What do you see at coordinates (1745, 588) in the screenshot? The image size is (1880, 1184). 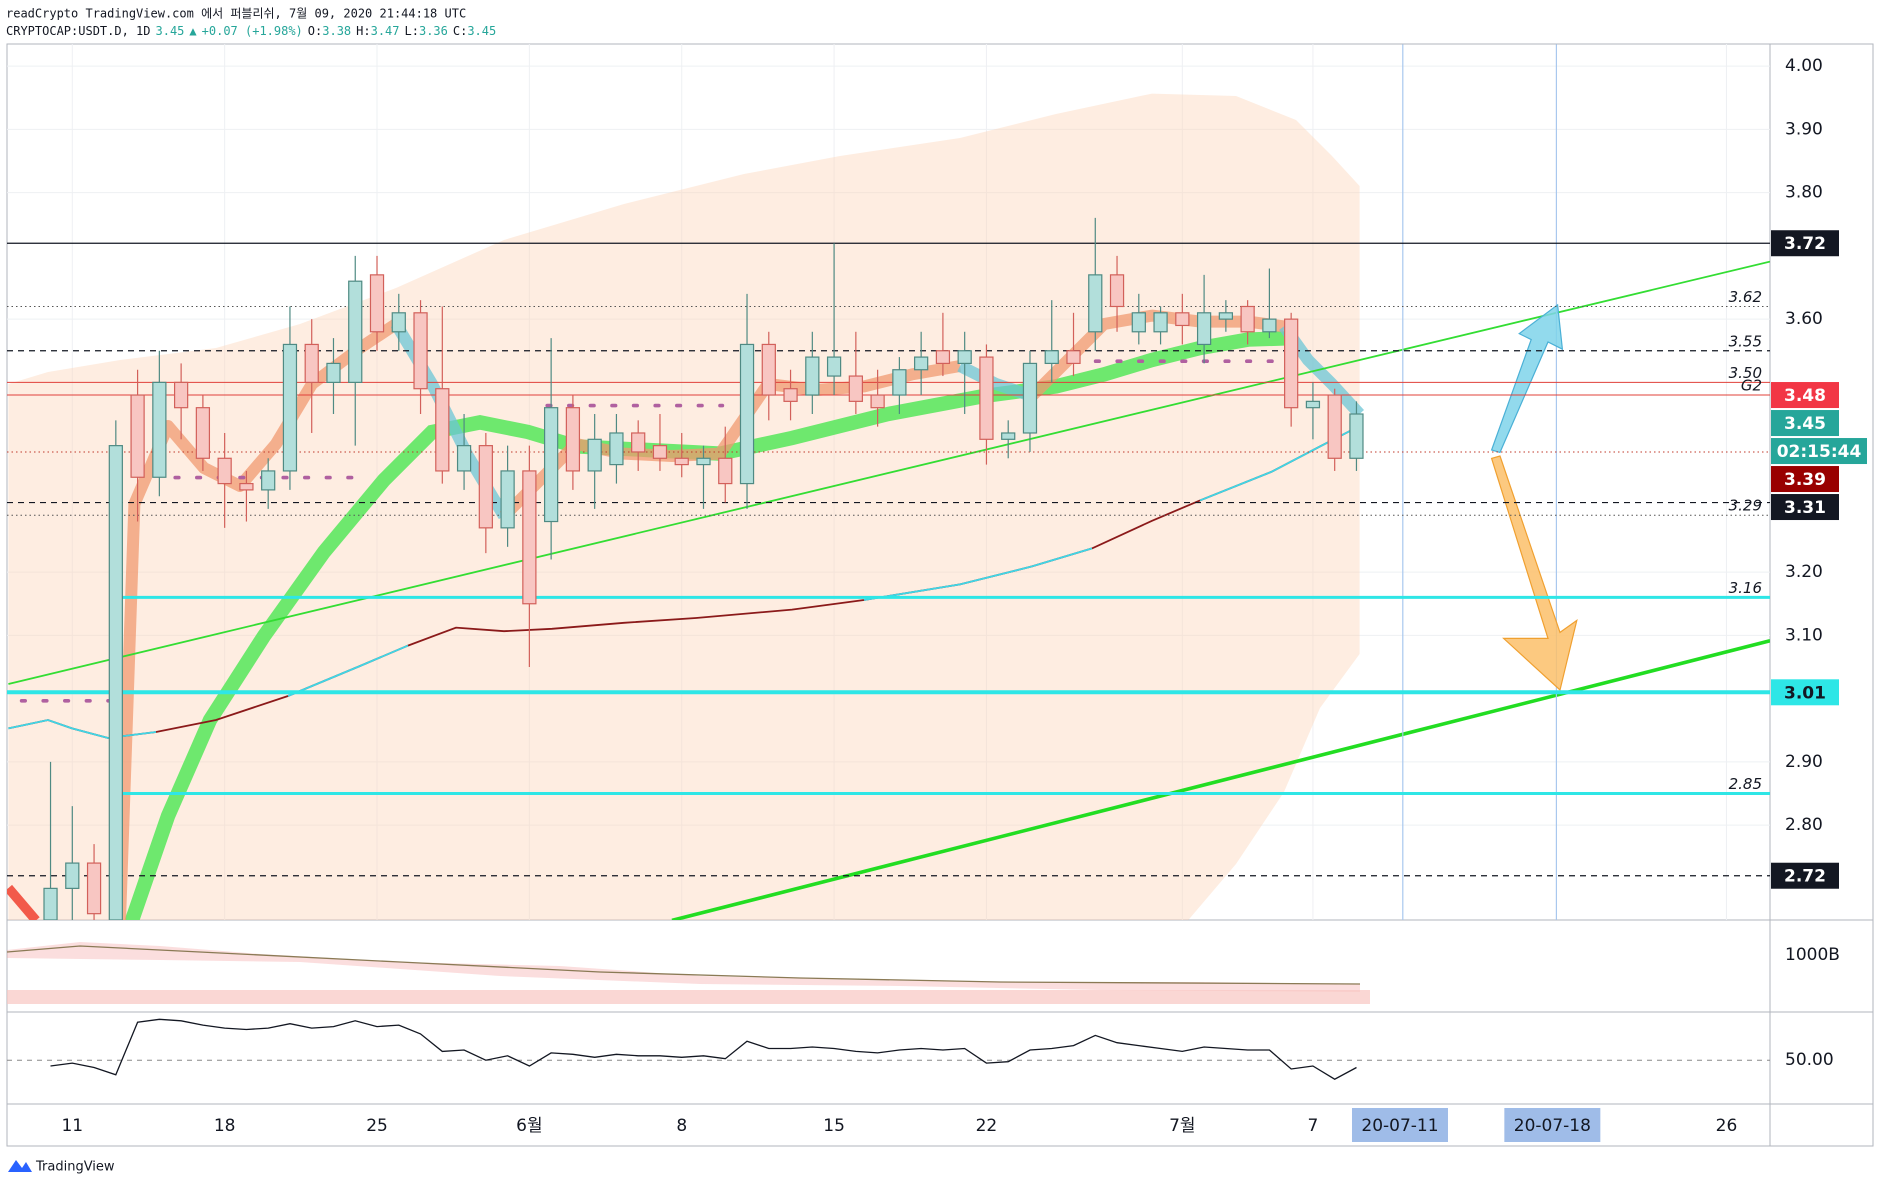 I see `level-label: 3.16` at bounding box center [1745, 588].